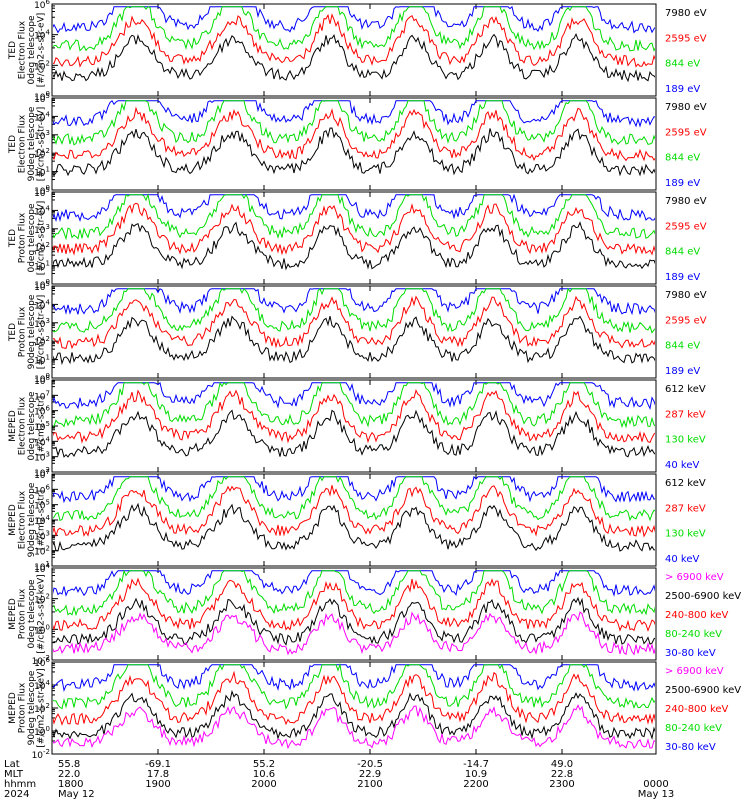  Describe the element at coordinates (264, 774) in the screenshot. I see `x-tick-label-mlt: 10.6` at that location.